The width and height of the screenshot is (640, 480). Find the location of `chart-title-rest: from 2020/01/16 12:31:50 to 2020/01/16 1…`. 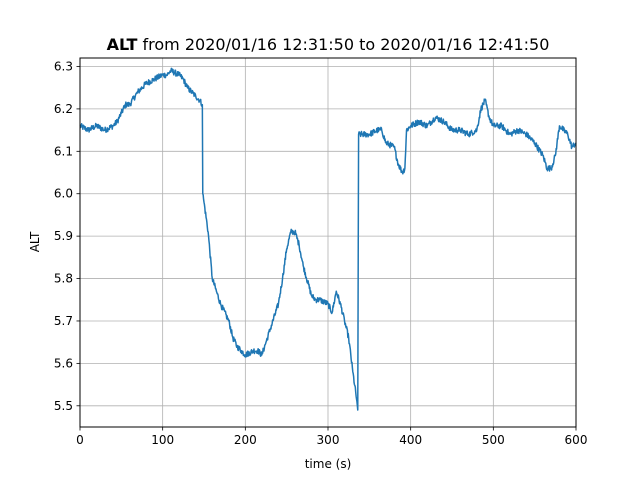

chart-title-rest: from 2020/01/16 12:31:50 to 2020/01/16 1… is located at coordinates (343, 44).